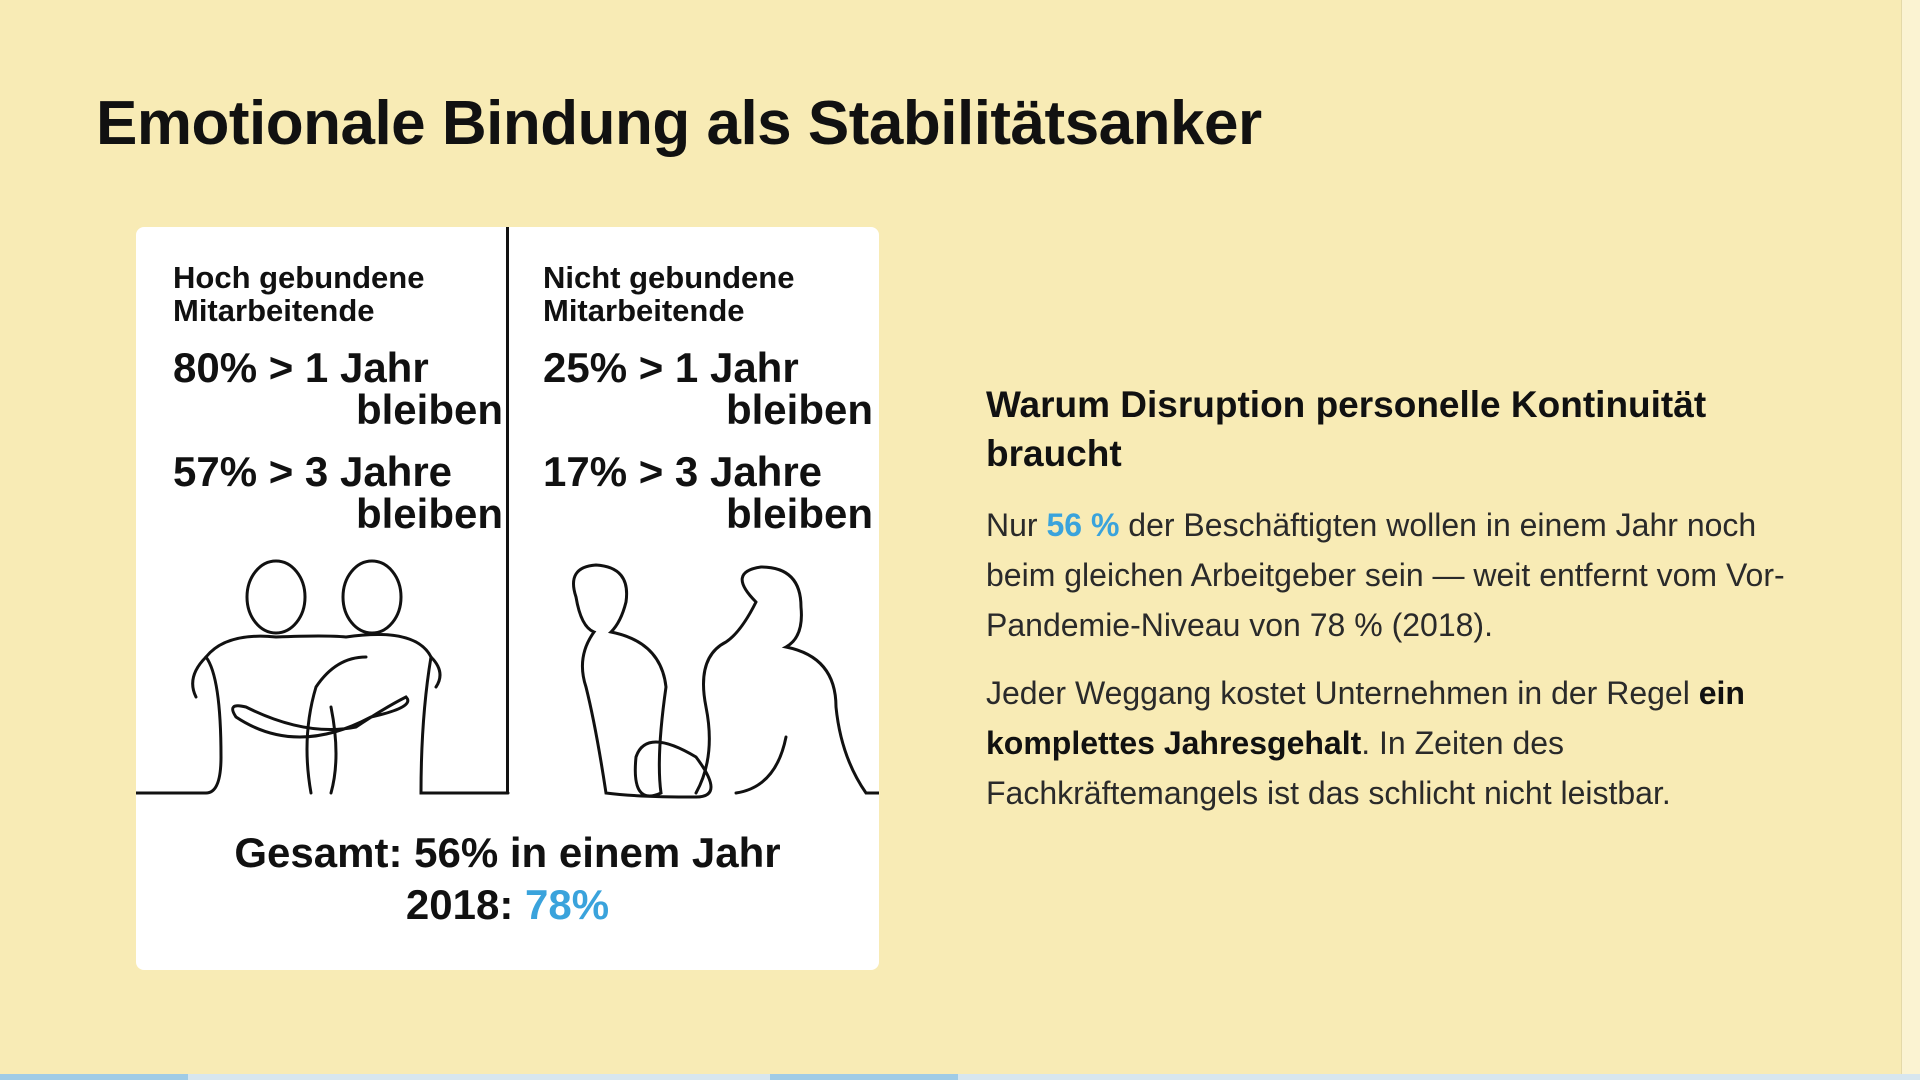 This screenshot has height=1080, width=1920. What do you see at coordinates (1016, 525) in the screenshot?
I see `text: Nur` at bounding box center [1016, 525].